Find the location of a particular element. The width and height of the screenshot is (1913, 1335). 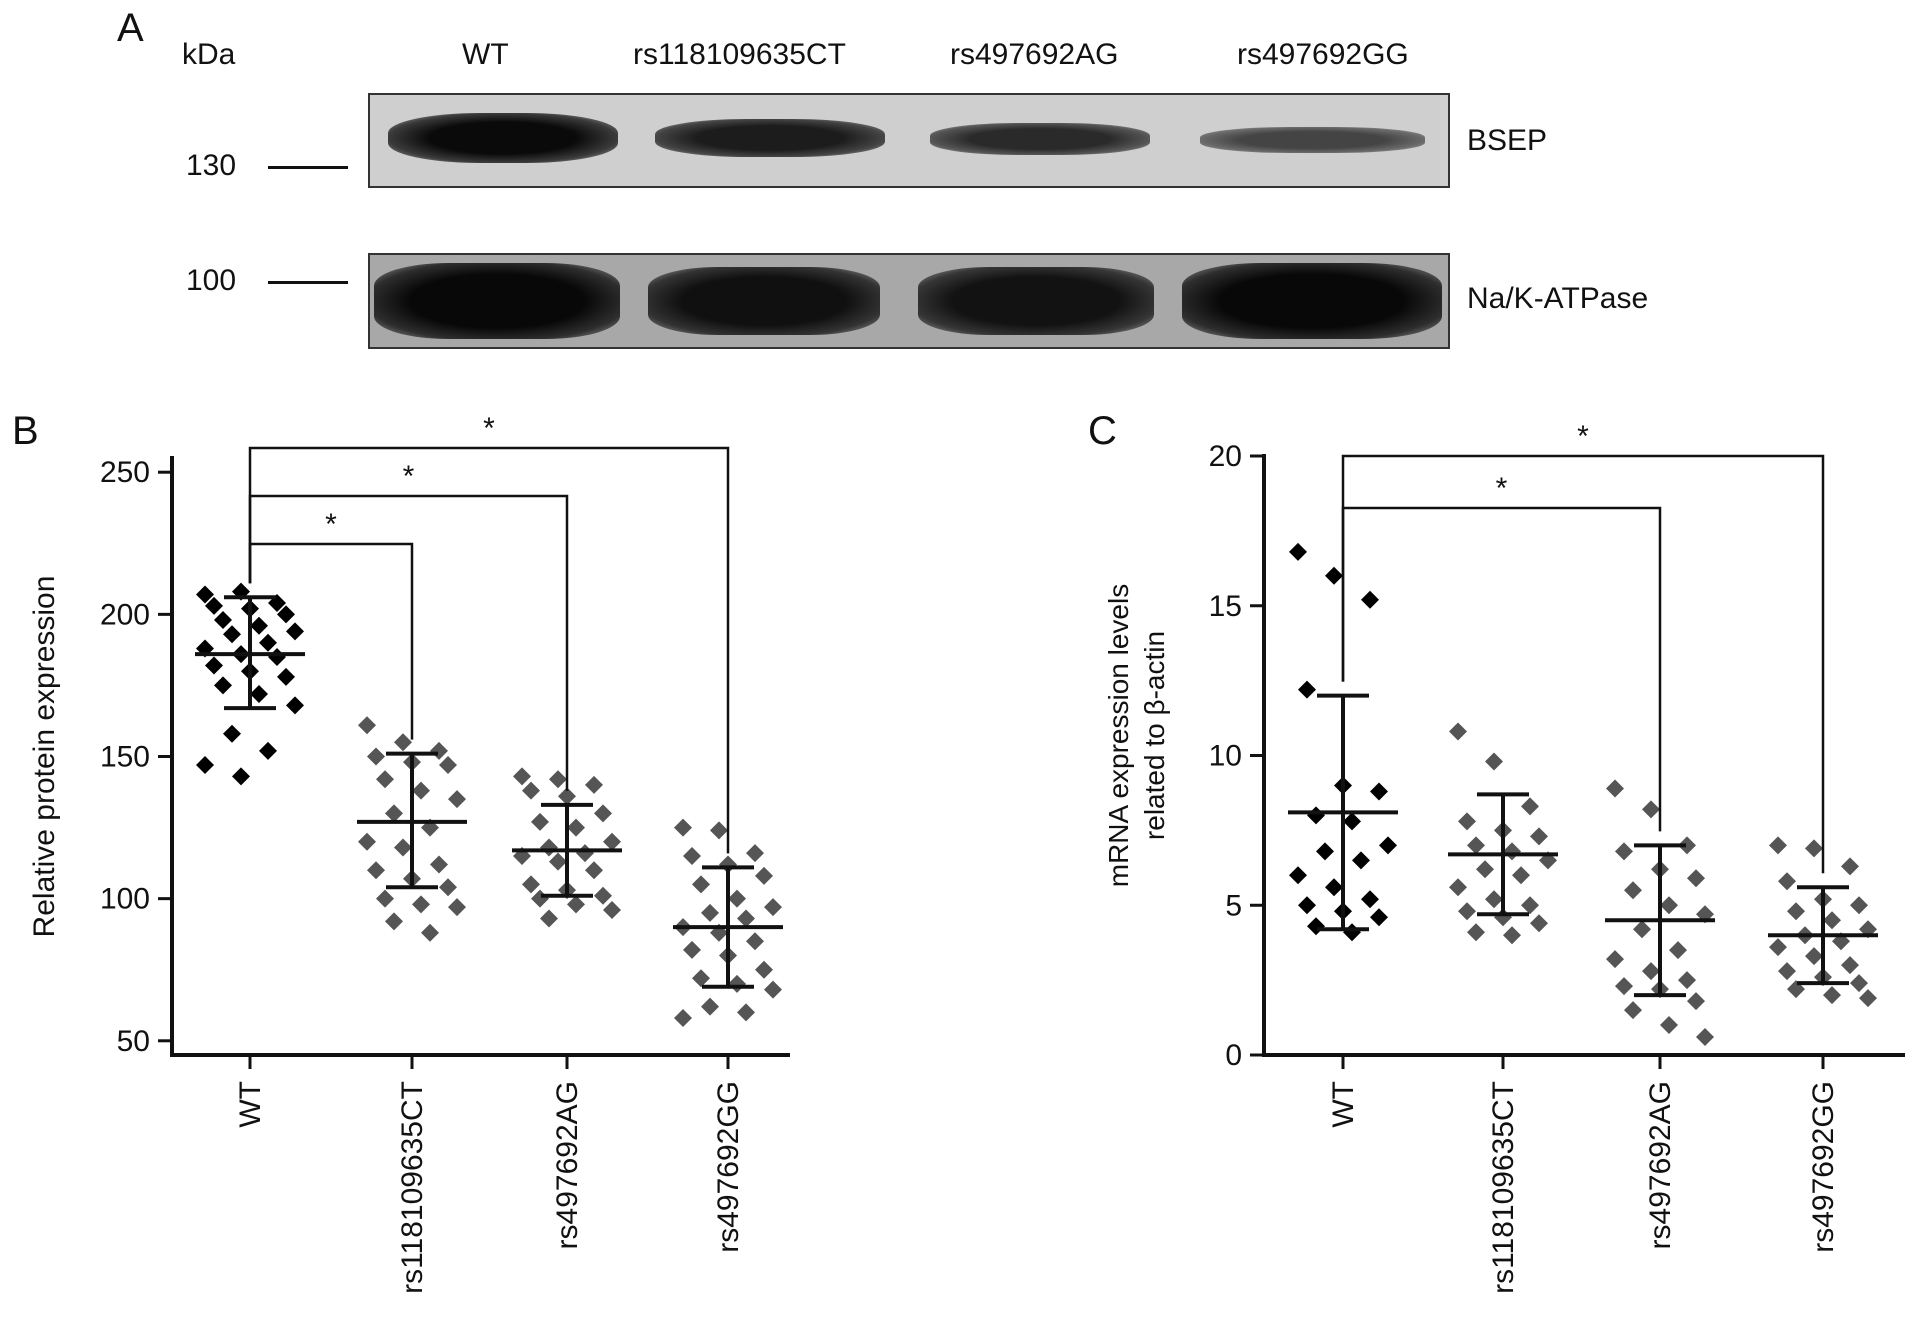

na-k-atpase-blot is located at coordinates (909, 301).